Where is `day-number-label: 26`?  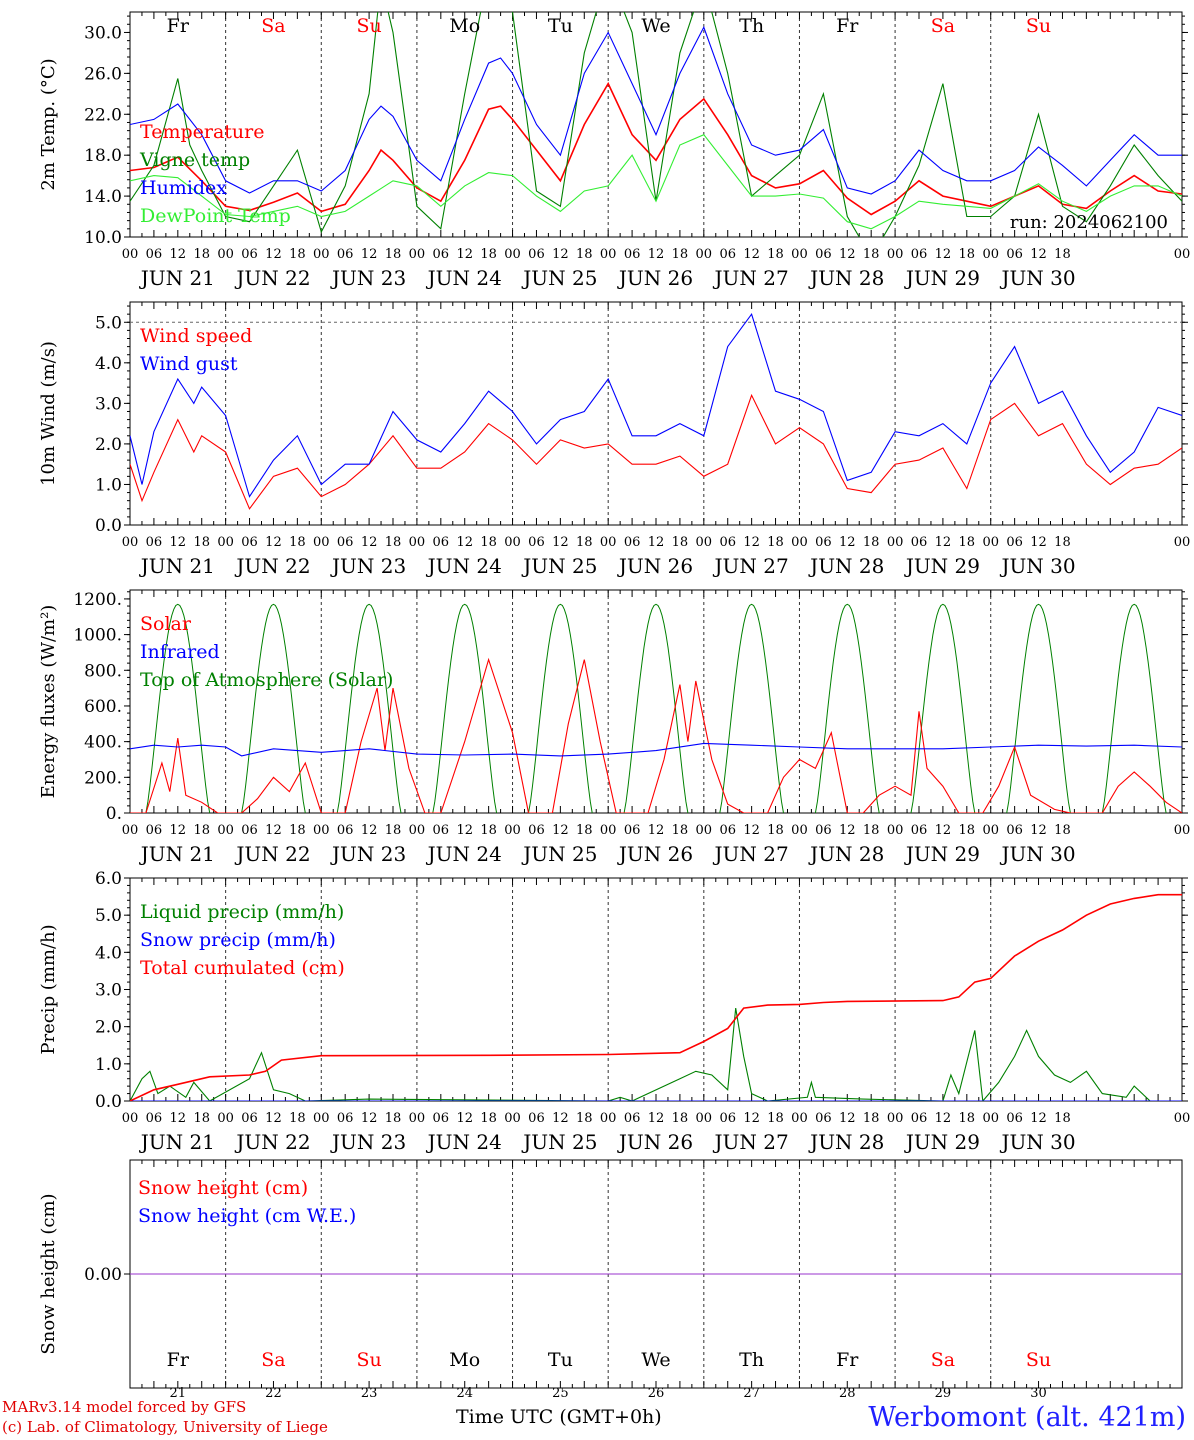
day-number-label: 26 is located at coordinates (656, 1393).